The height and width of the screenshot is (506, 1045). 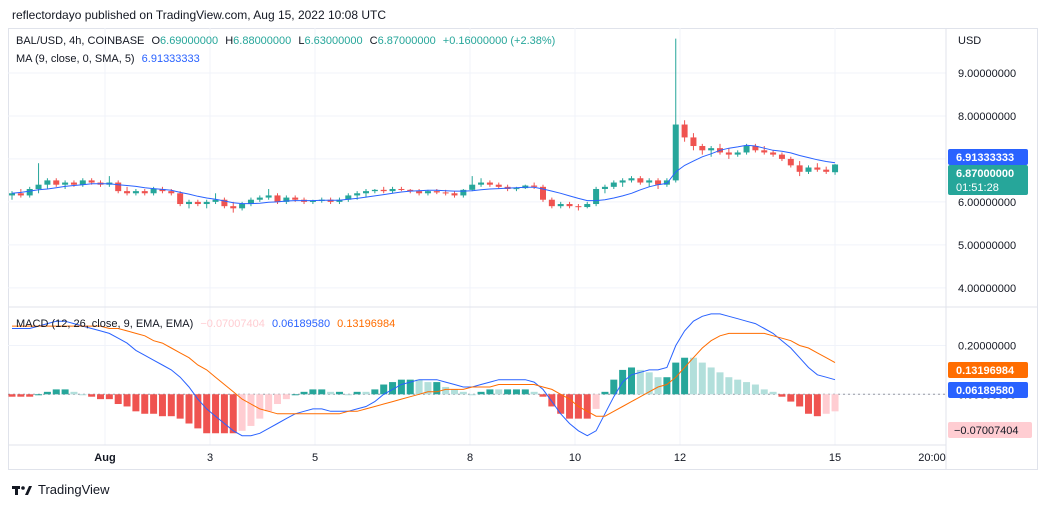 I want to click on last-price-tag: 6.87000000 01:51:28, so click(x=988, y=180).